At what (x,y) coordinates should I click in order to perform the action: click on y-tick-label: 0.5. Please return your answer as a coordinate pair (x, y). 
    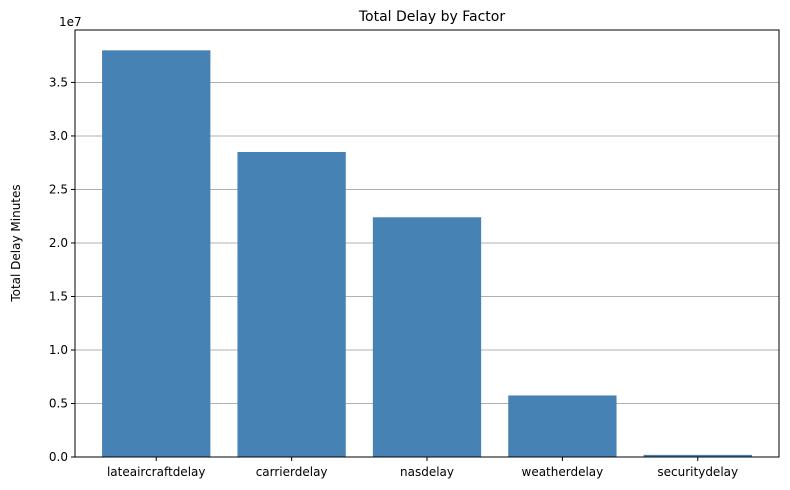
    Looking at the image, I should click on (58, 403).